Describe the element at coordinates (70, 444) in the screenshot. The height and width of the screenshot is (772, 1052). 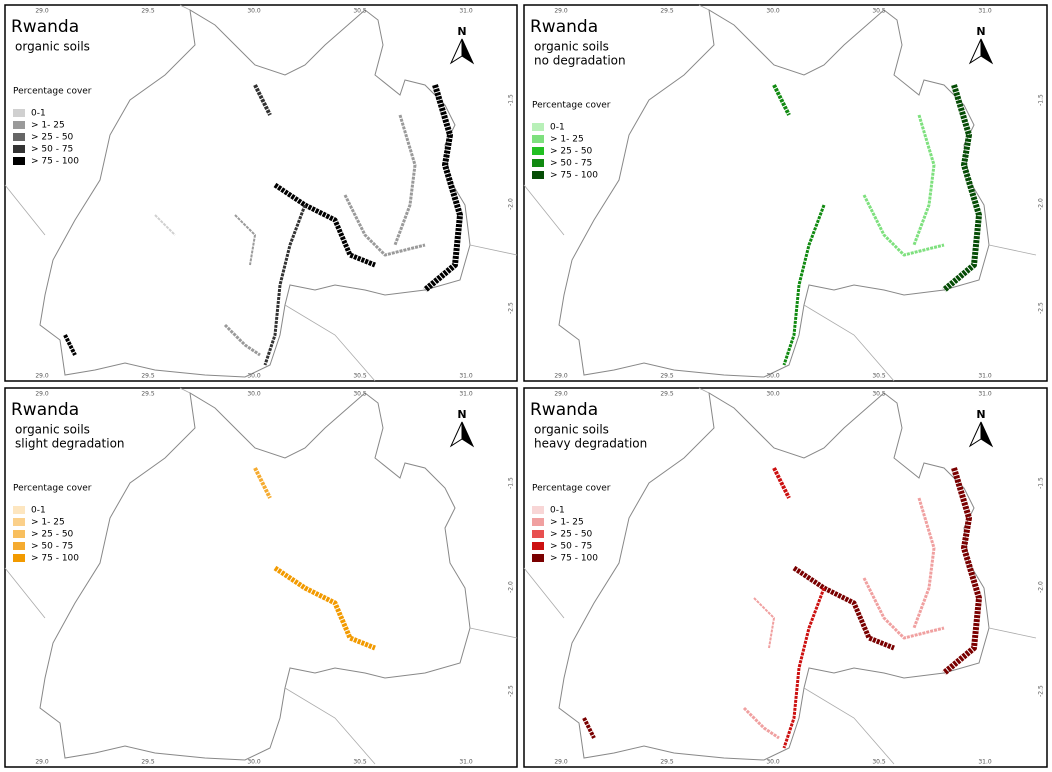
I see `panel-subtitle: slight degradation` at that location.